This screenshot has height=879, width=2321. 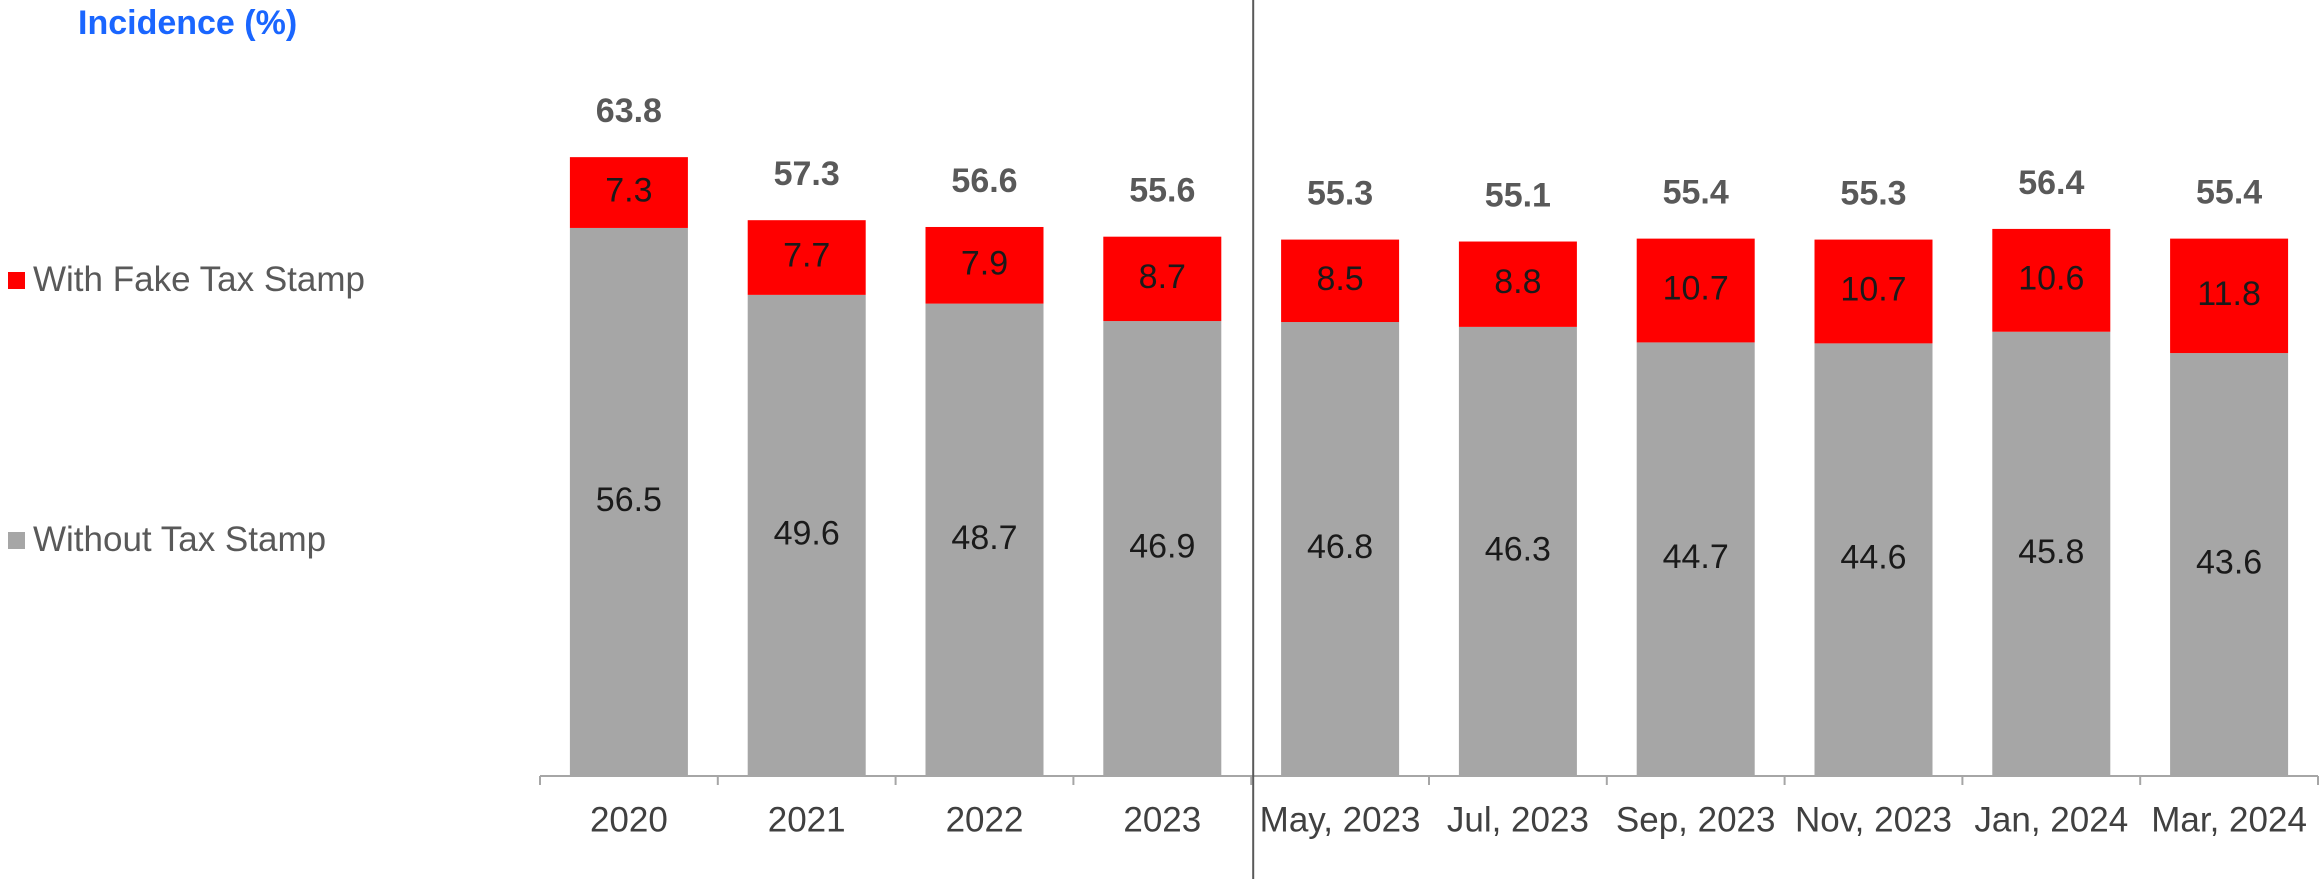 I want to click on data-label-fake: 8.7, so click(x=1162, y=277).